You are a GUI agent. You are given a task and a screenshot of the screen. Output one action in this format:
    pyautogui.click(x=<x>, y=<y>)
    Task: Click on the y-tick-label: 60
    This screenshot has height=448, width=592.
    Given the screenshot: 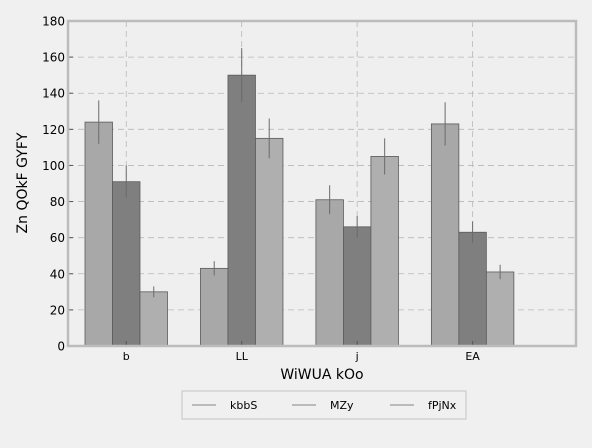 What is the action you would take?
    pyautogui.click(x=57, y=238)
    